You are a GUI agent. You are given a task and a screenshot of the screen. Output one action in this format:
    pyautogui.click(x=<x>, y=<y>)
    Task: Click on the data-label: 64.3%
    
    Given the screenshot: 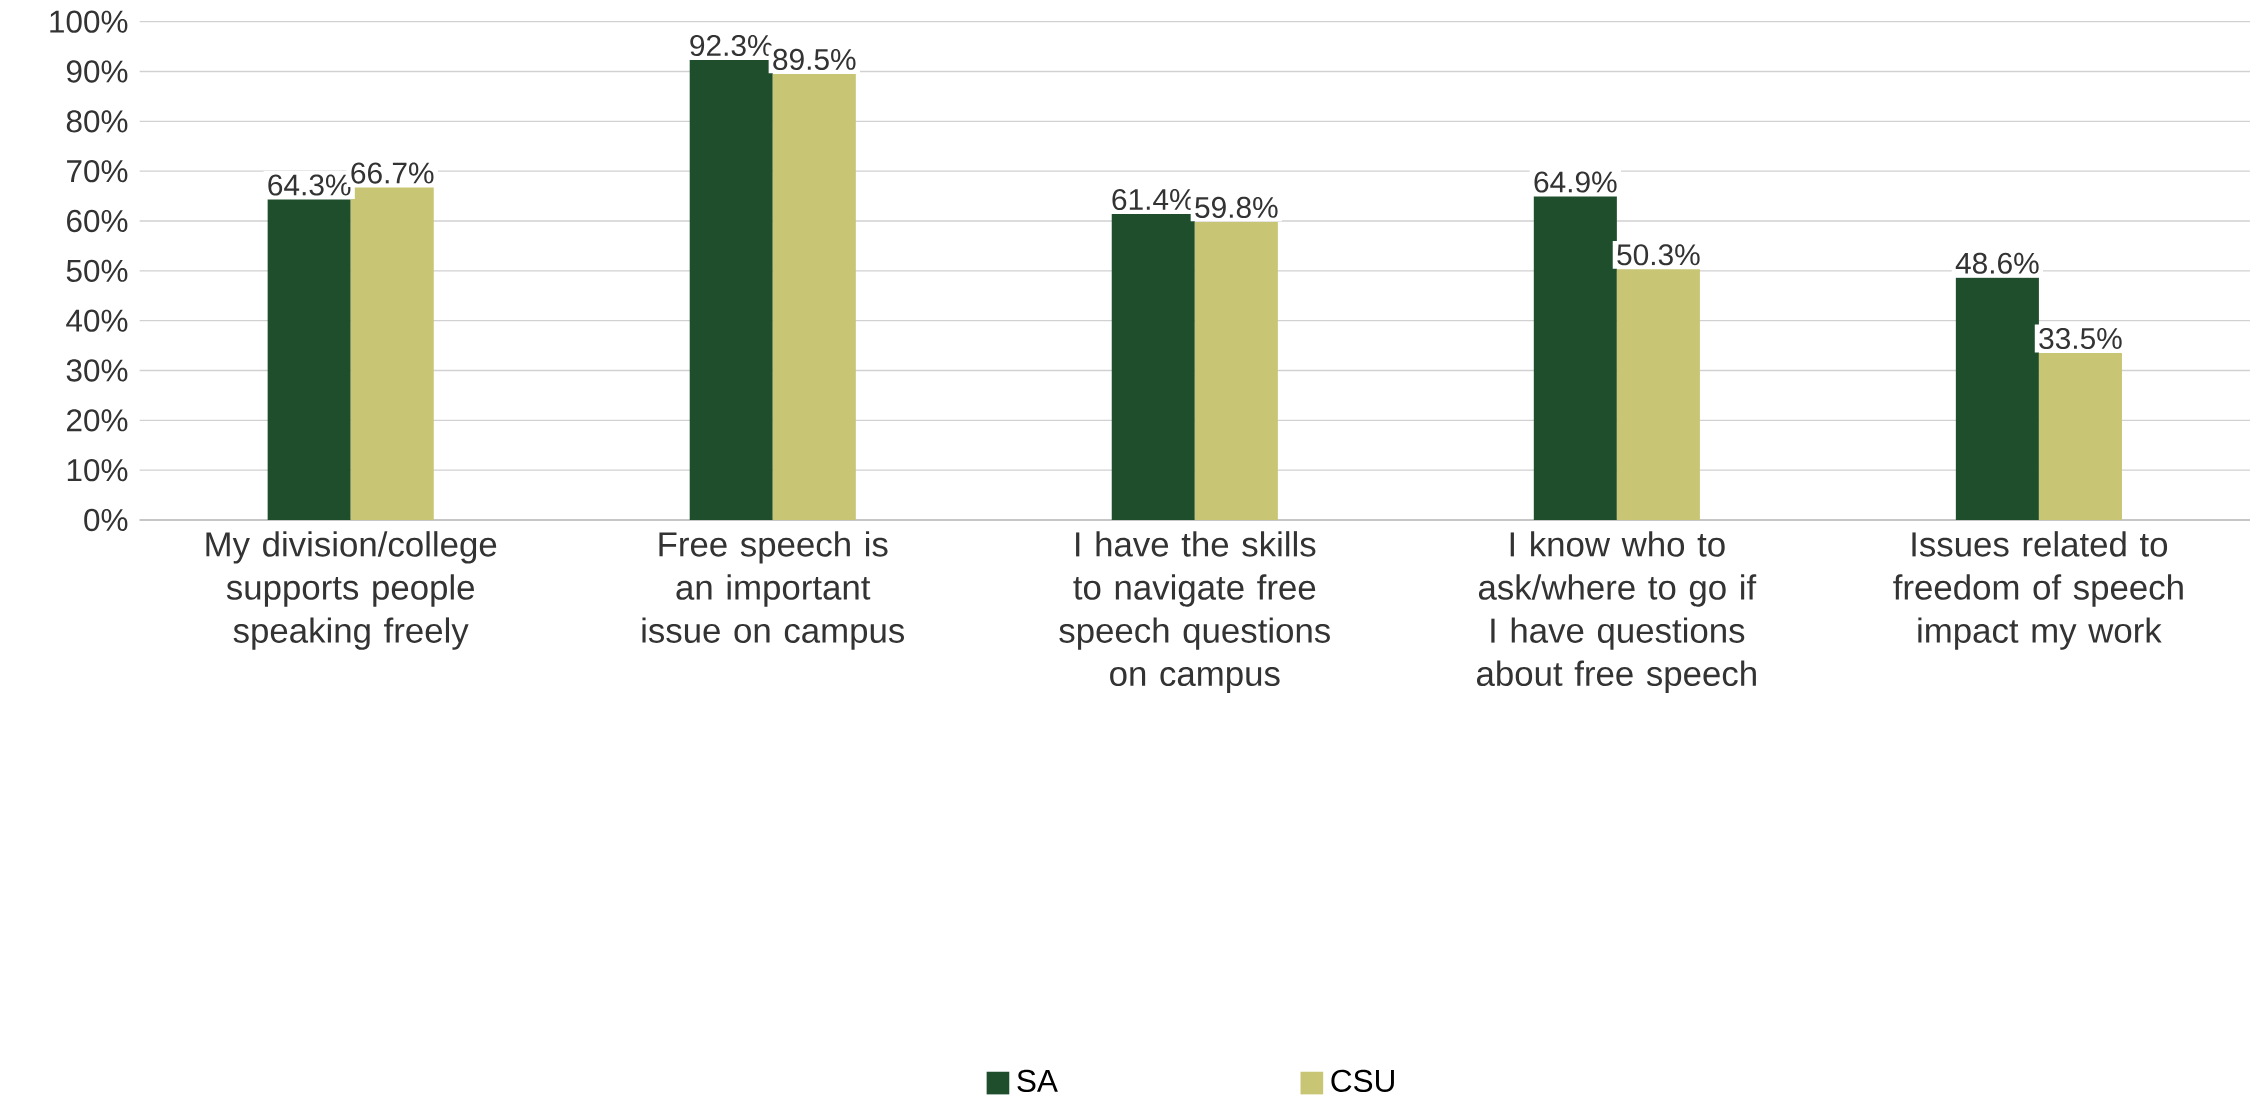 What is the action you would take?
    pyautogui.click(x=309, y=185)
    